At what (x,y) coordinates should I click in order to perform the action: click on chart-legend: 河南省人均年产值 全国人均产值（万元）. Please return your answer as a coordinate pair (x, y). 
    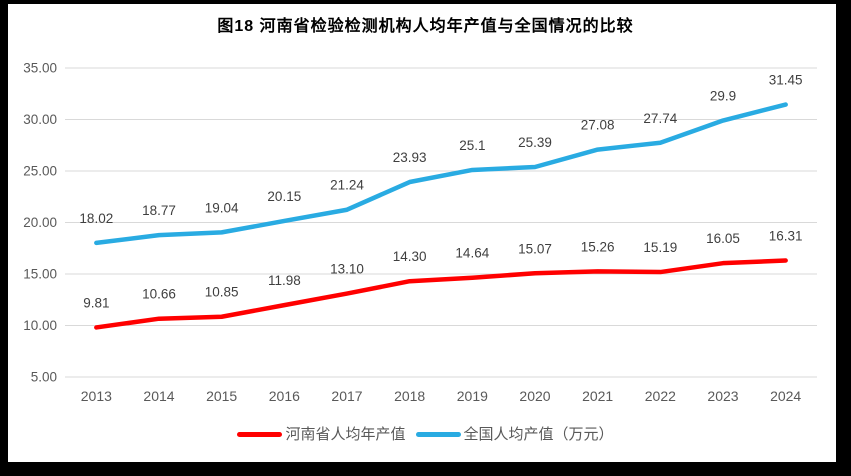
    Looking at the image, I should click on (425, 434).